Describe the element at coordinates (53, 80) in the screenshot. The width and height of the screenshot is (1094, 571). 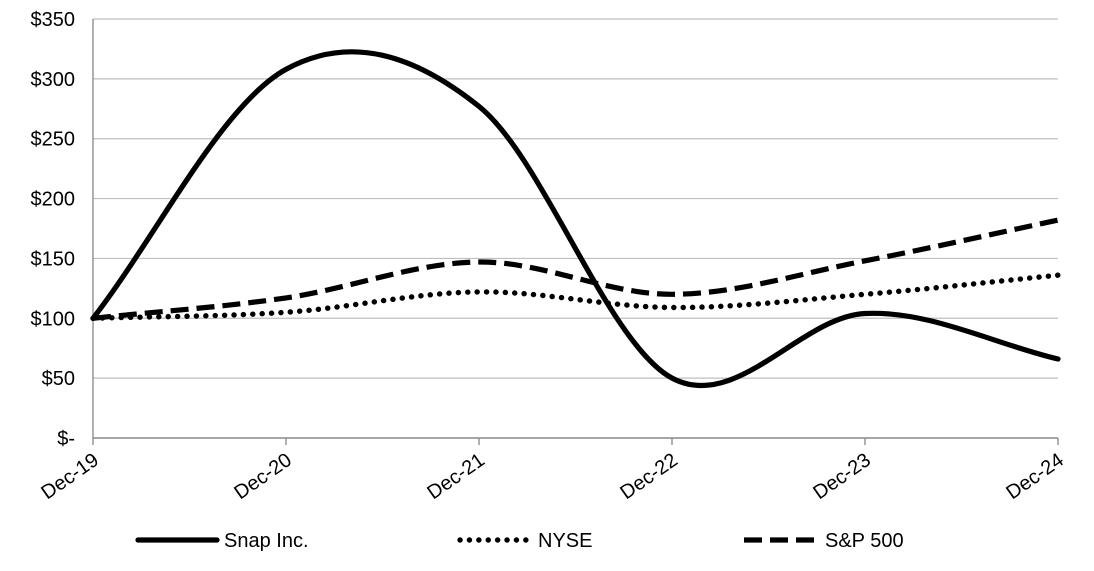
I see `y-axis-label: $300` at that location.